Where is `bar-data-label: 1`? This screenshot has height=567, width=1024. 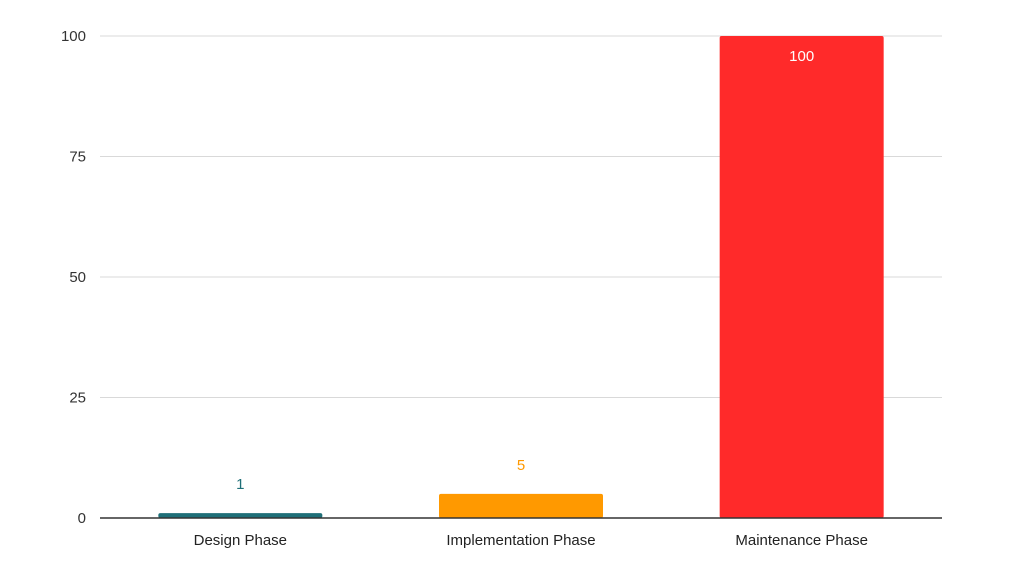
bar-data-label: 1 is located at coordinates (240, 484).